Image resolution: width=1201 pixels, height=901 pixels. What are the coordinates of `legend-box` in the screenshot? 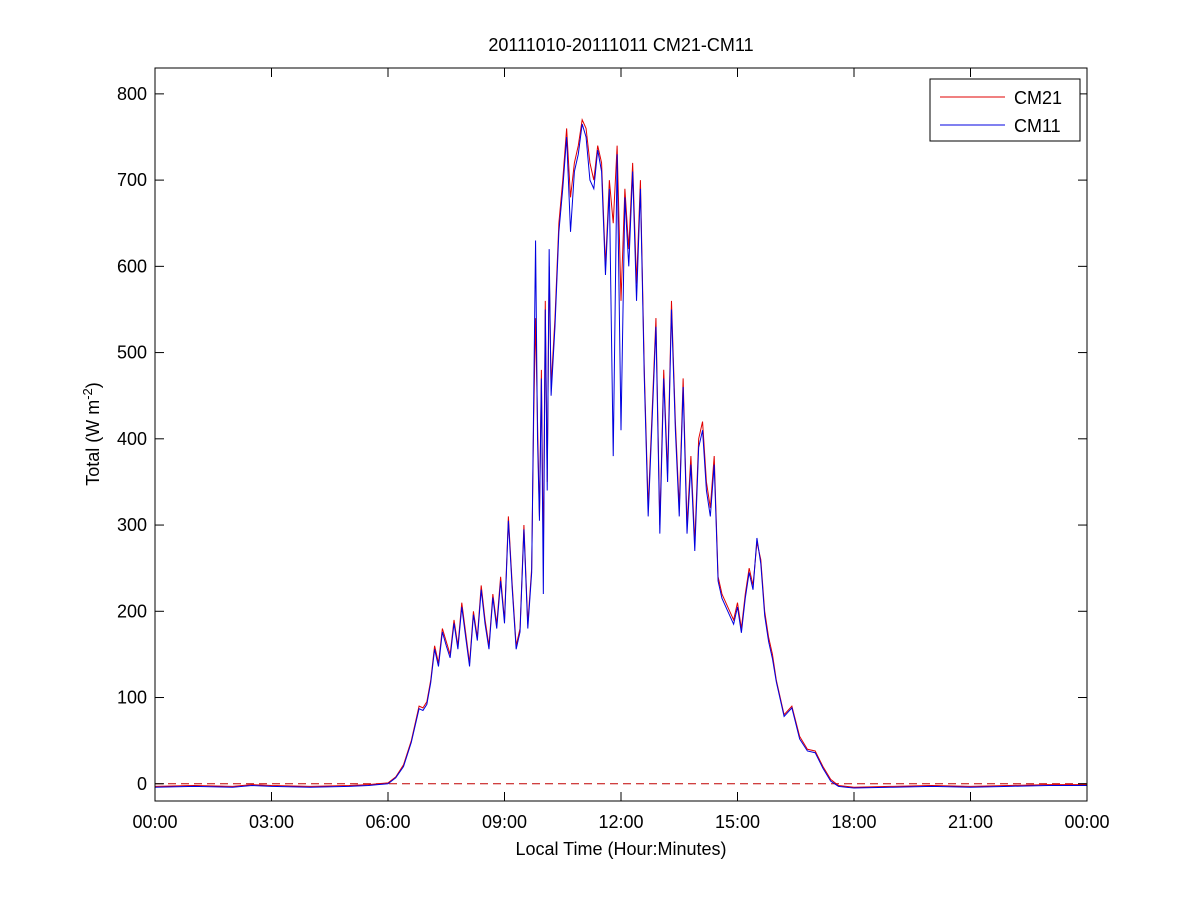 It's located at (1005, 110).